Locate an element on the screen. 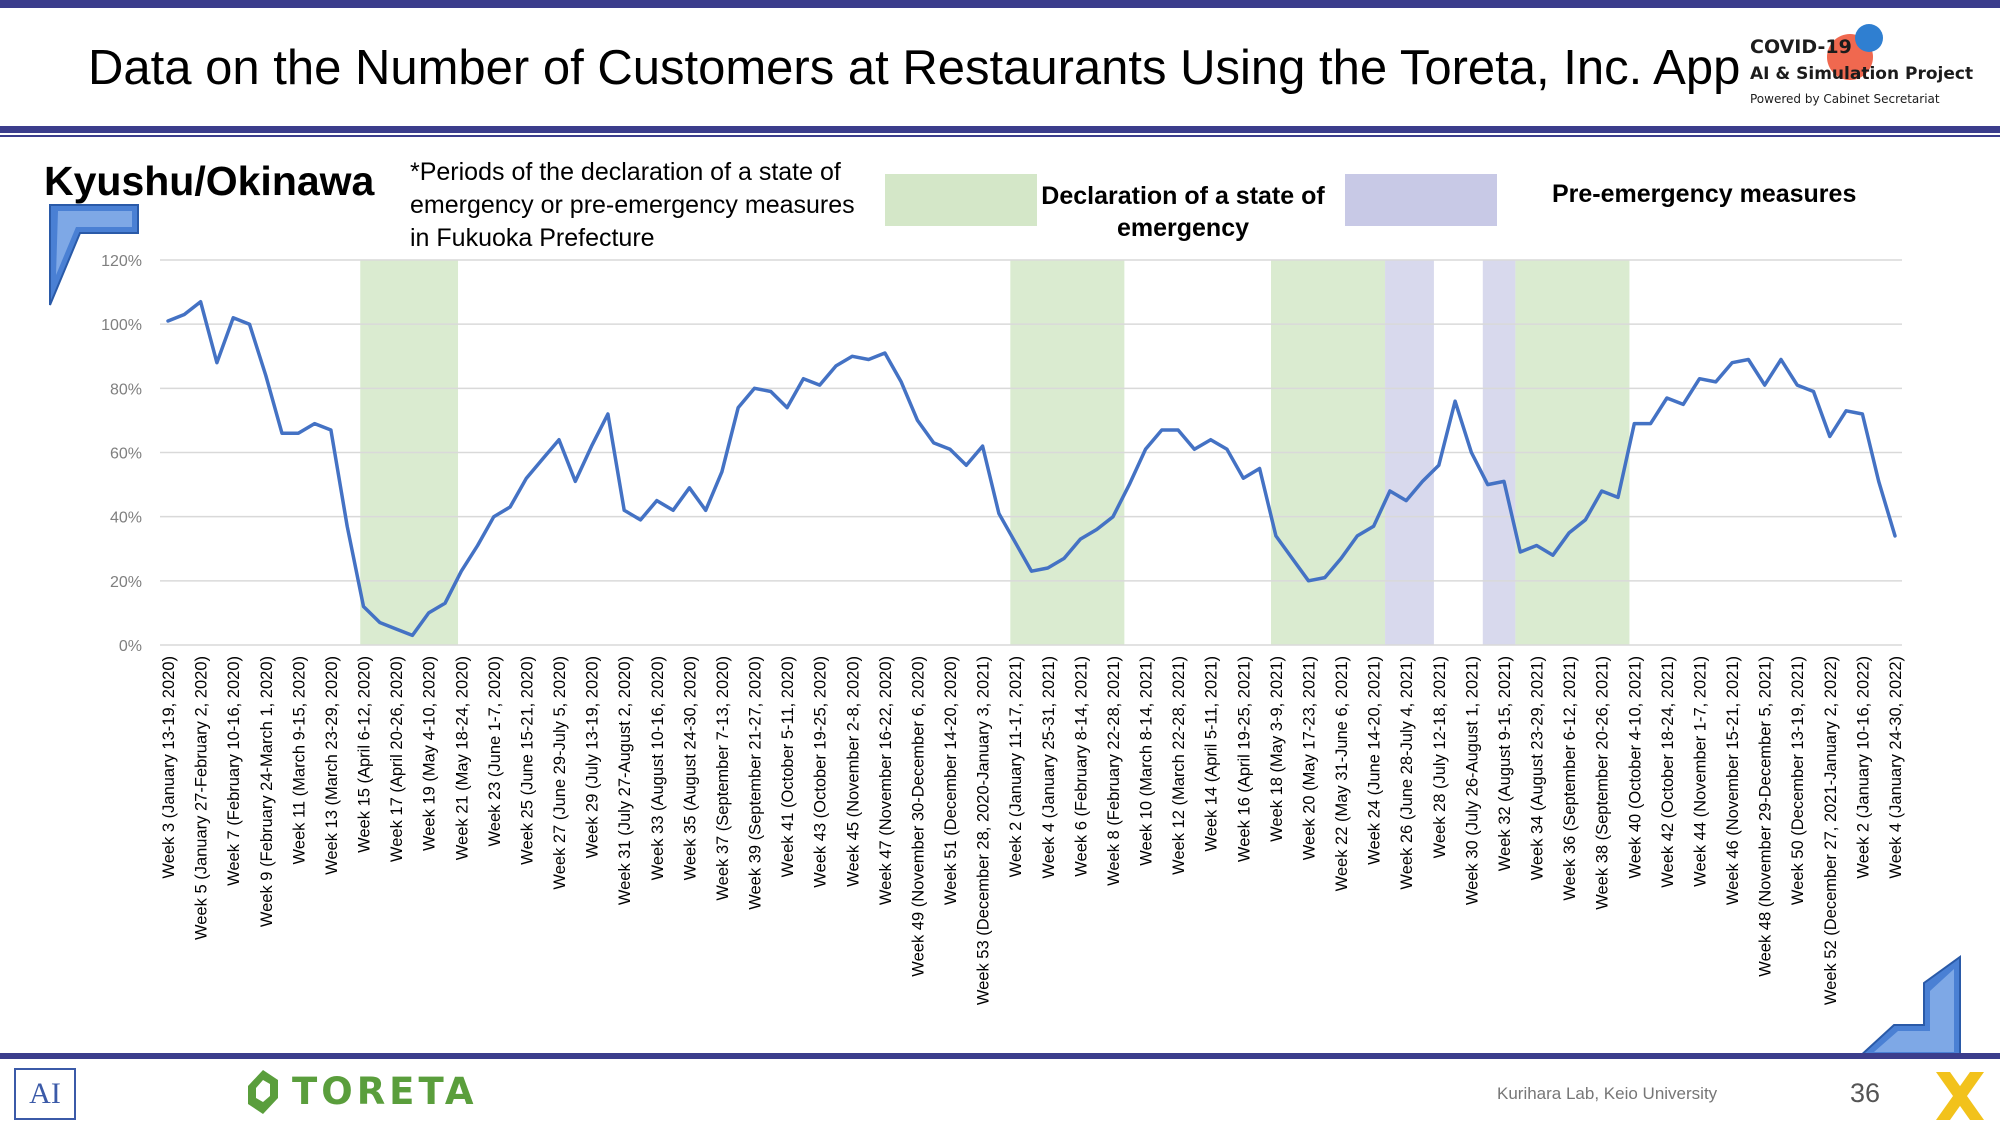  x-tick-label: Week 40 (October 4-10, 2021) is located at coordinates (1635, 767).